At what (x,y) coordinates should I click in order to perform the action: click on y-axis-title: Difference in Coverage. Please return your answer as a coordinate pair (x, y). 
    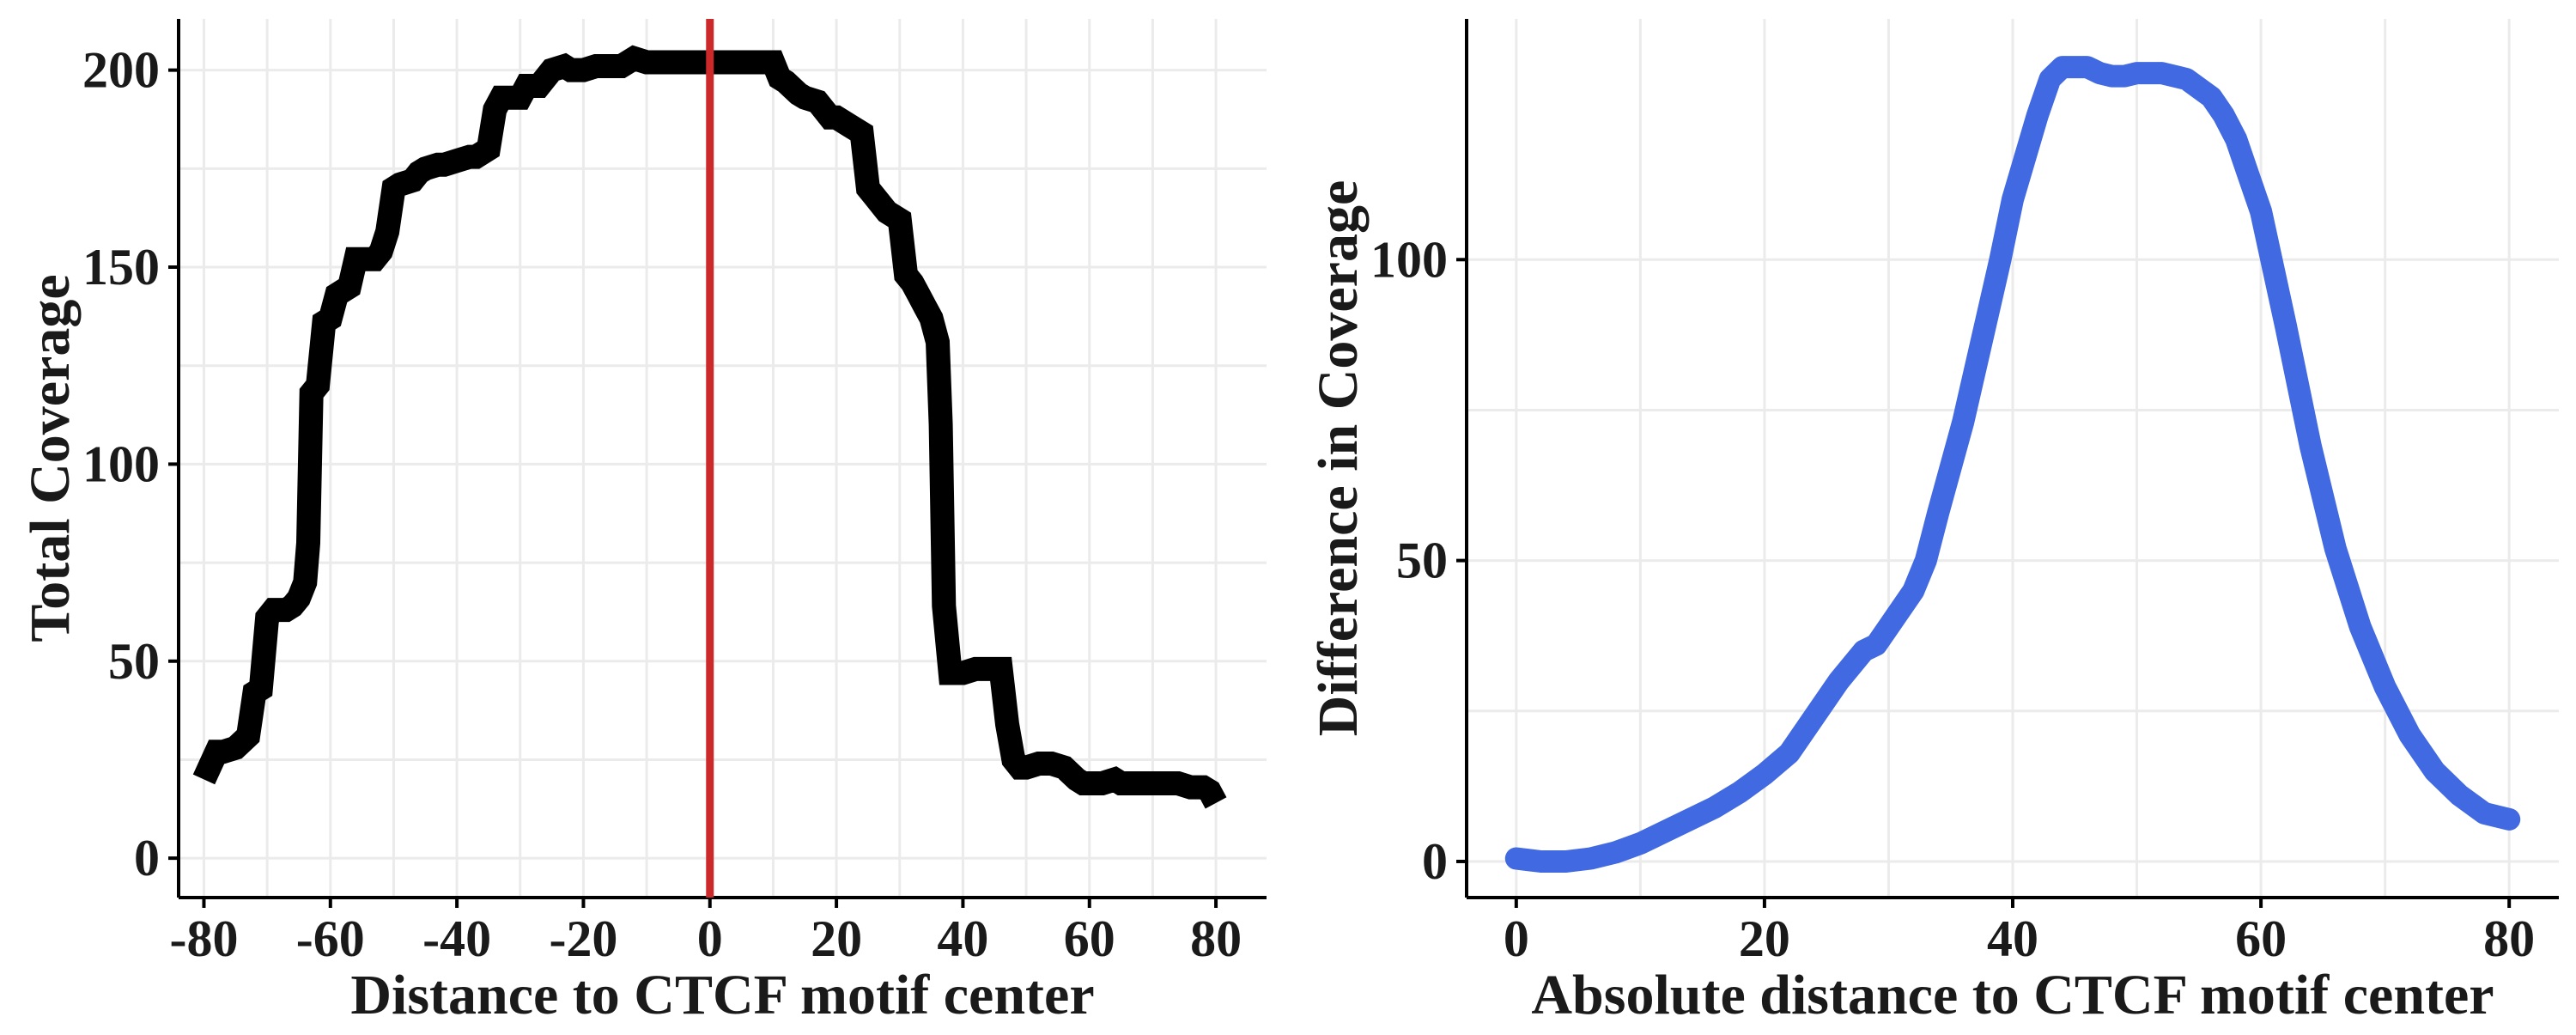
    Looking at the image, I should click on (1338, 458).